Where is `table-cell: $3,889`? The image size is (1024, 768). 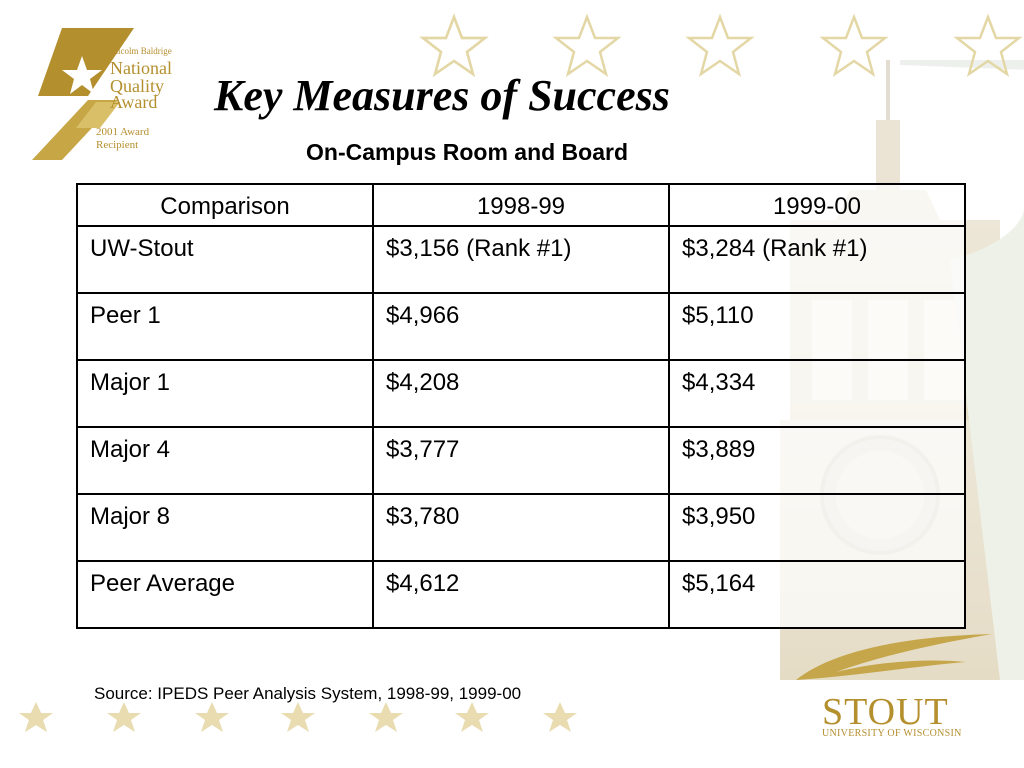 table-cell: $3,889 is located at coordinates (817, 460).